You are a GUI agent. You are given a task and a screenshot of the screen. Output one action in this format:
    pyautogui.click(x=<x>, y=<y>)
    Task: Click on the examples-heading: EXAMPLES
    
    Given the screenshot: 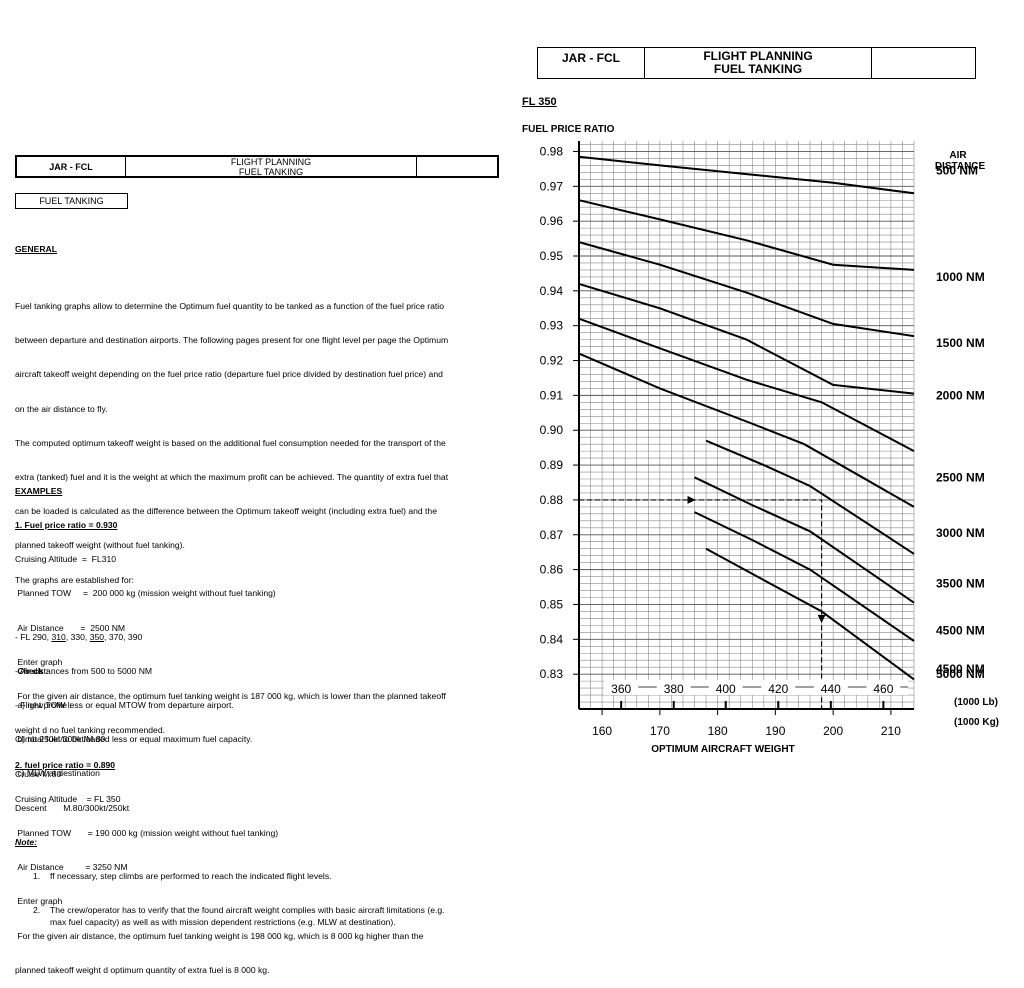 What is the action you would take?
    pyautogui.click(x=39, y=490)
    